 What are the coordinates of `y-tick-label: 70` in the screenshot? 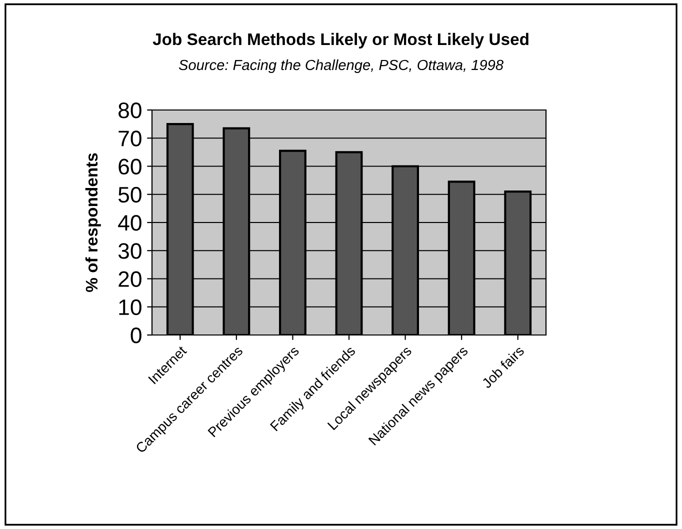 It's located at (130, 138).